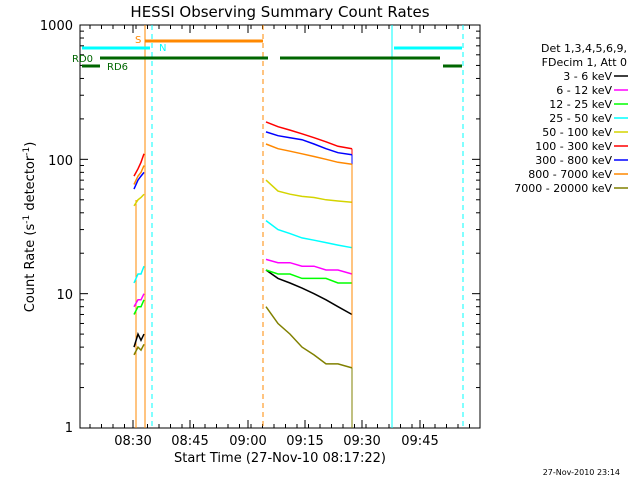  Describe the element at coordinates (587, 76) in the screenshot. I see `legend-label: 3 - 6 keV` at that location.